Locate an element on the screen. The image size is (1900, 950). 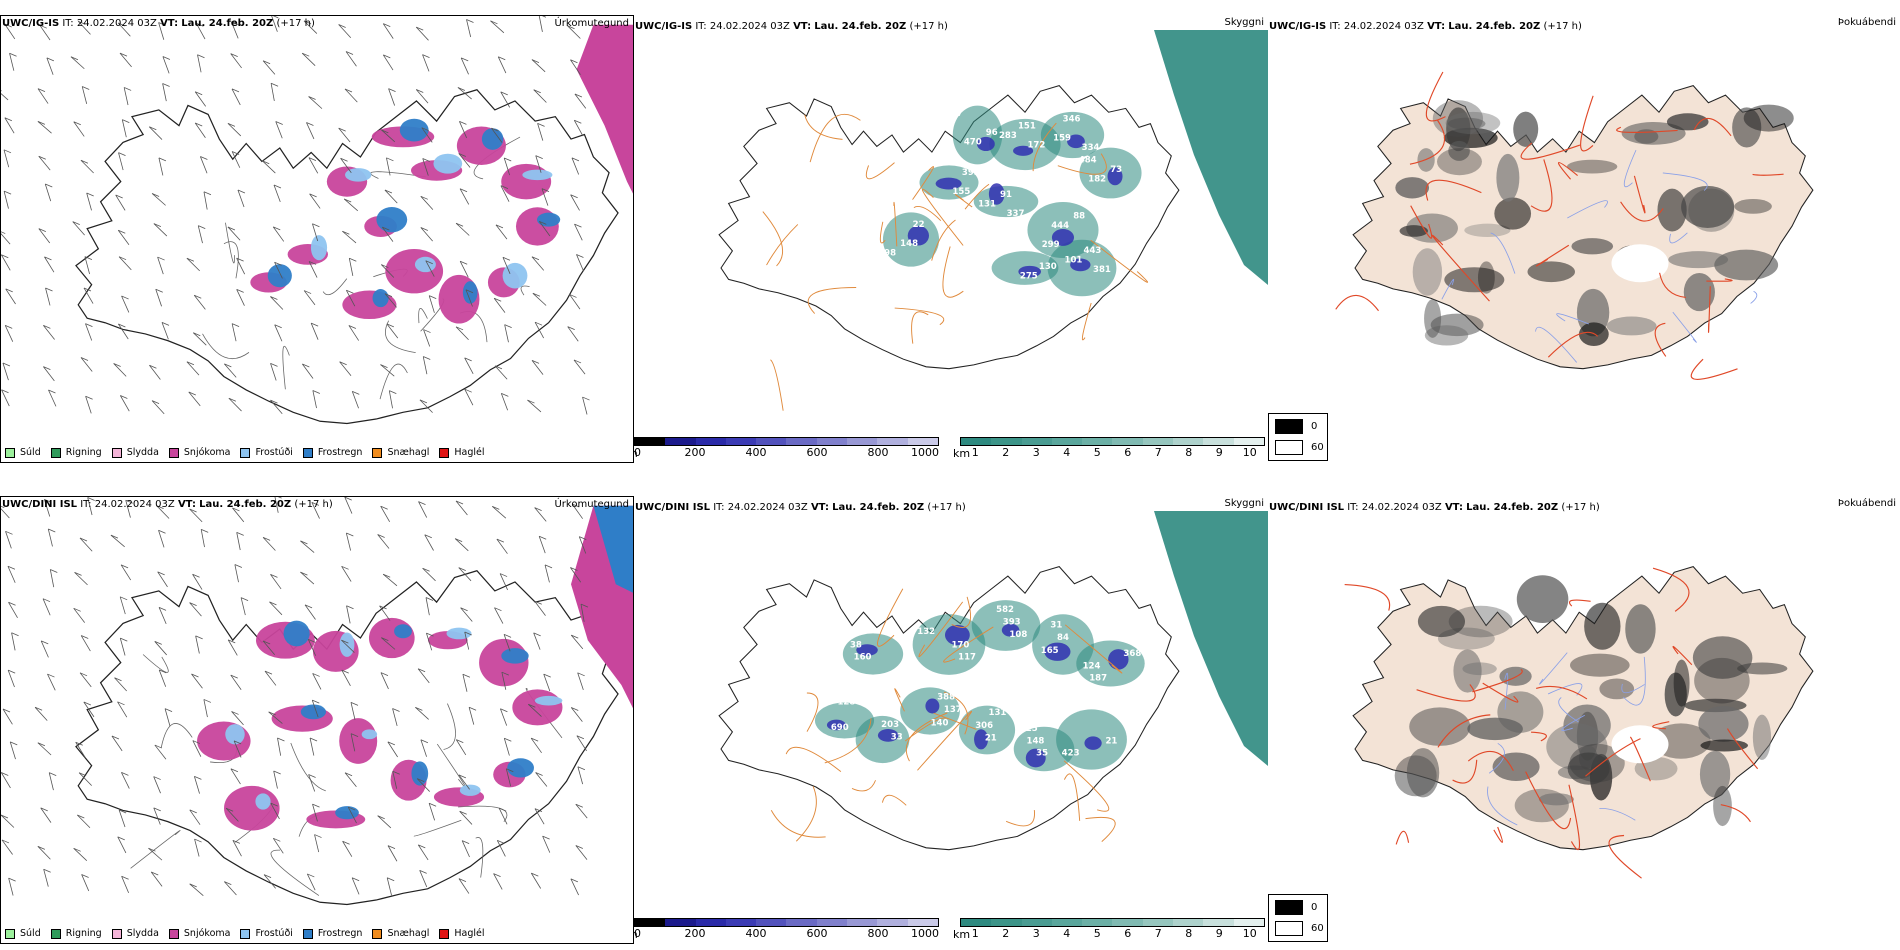
low-visibility-area is located at coordinates (1072, 135).